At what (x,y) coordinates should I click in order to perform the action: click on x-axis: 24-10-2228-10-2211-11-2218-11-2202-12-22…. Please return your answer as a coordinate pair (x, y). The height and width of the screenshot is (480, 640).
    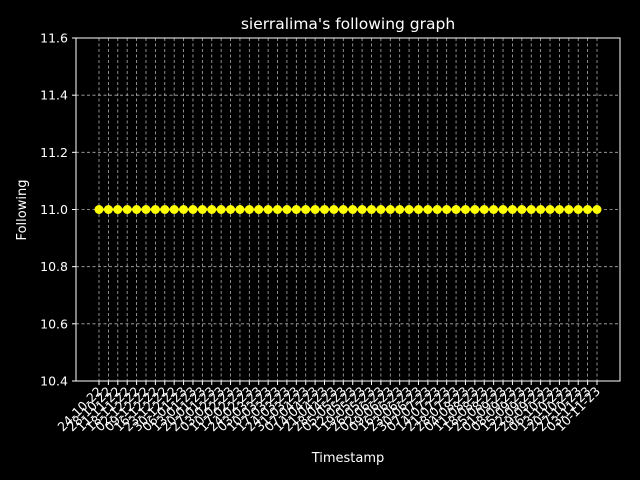
    Looking at the image, I should click on (328, 407).